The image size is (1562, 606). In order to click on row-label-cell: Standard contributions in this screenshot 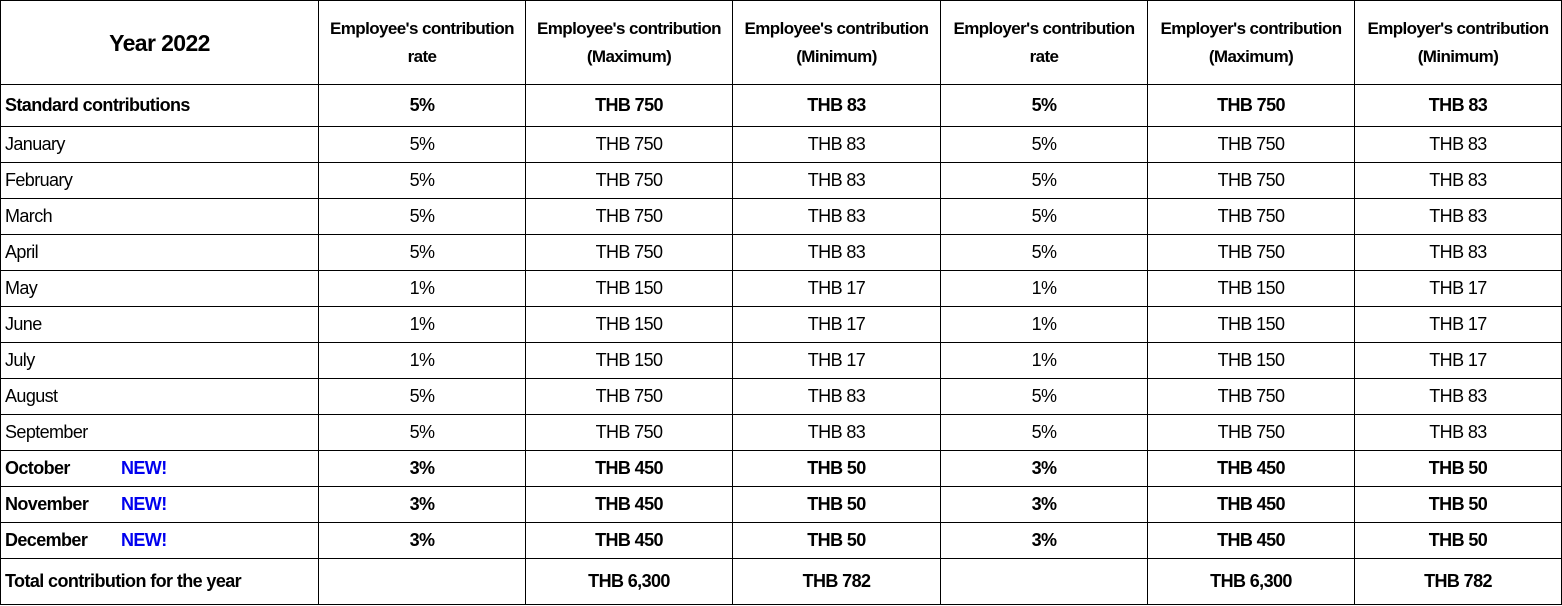, I will do `click(159, 105)`.